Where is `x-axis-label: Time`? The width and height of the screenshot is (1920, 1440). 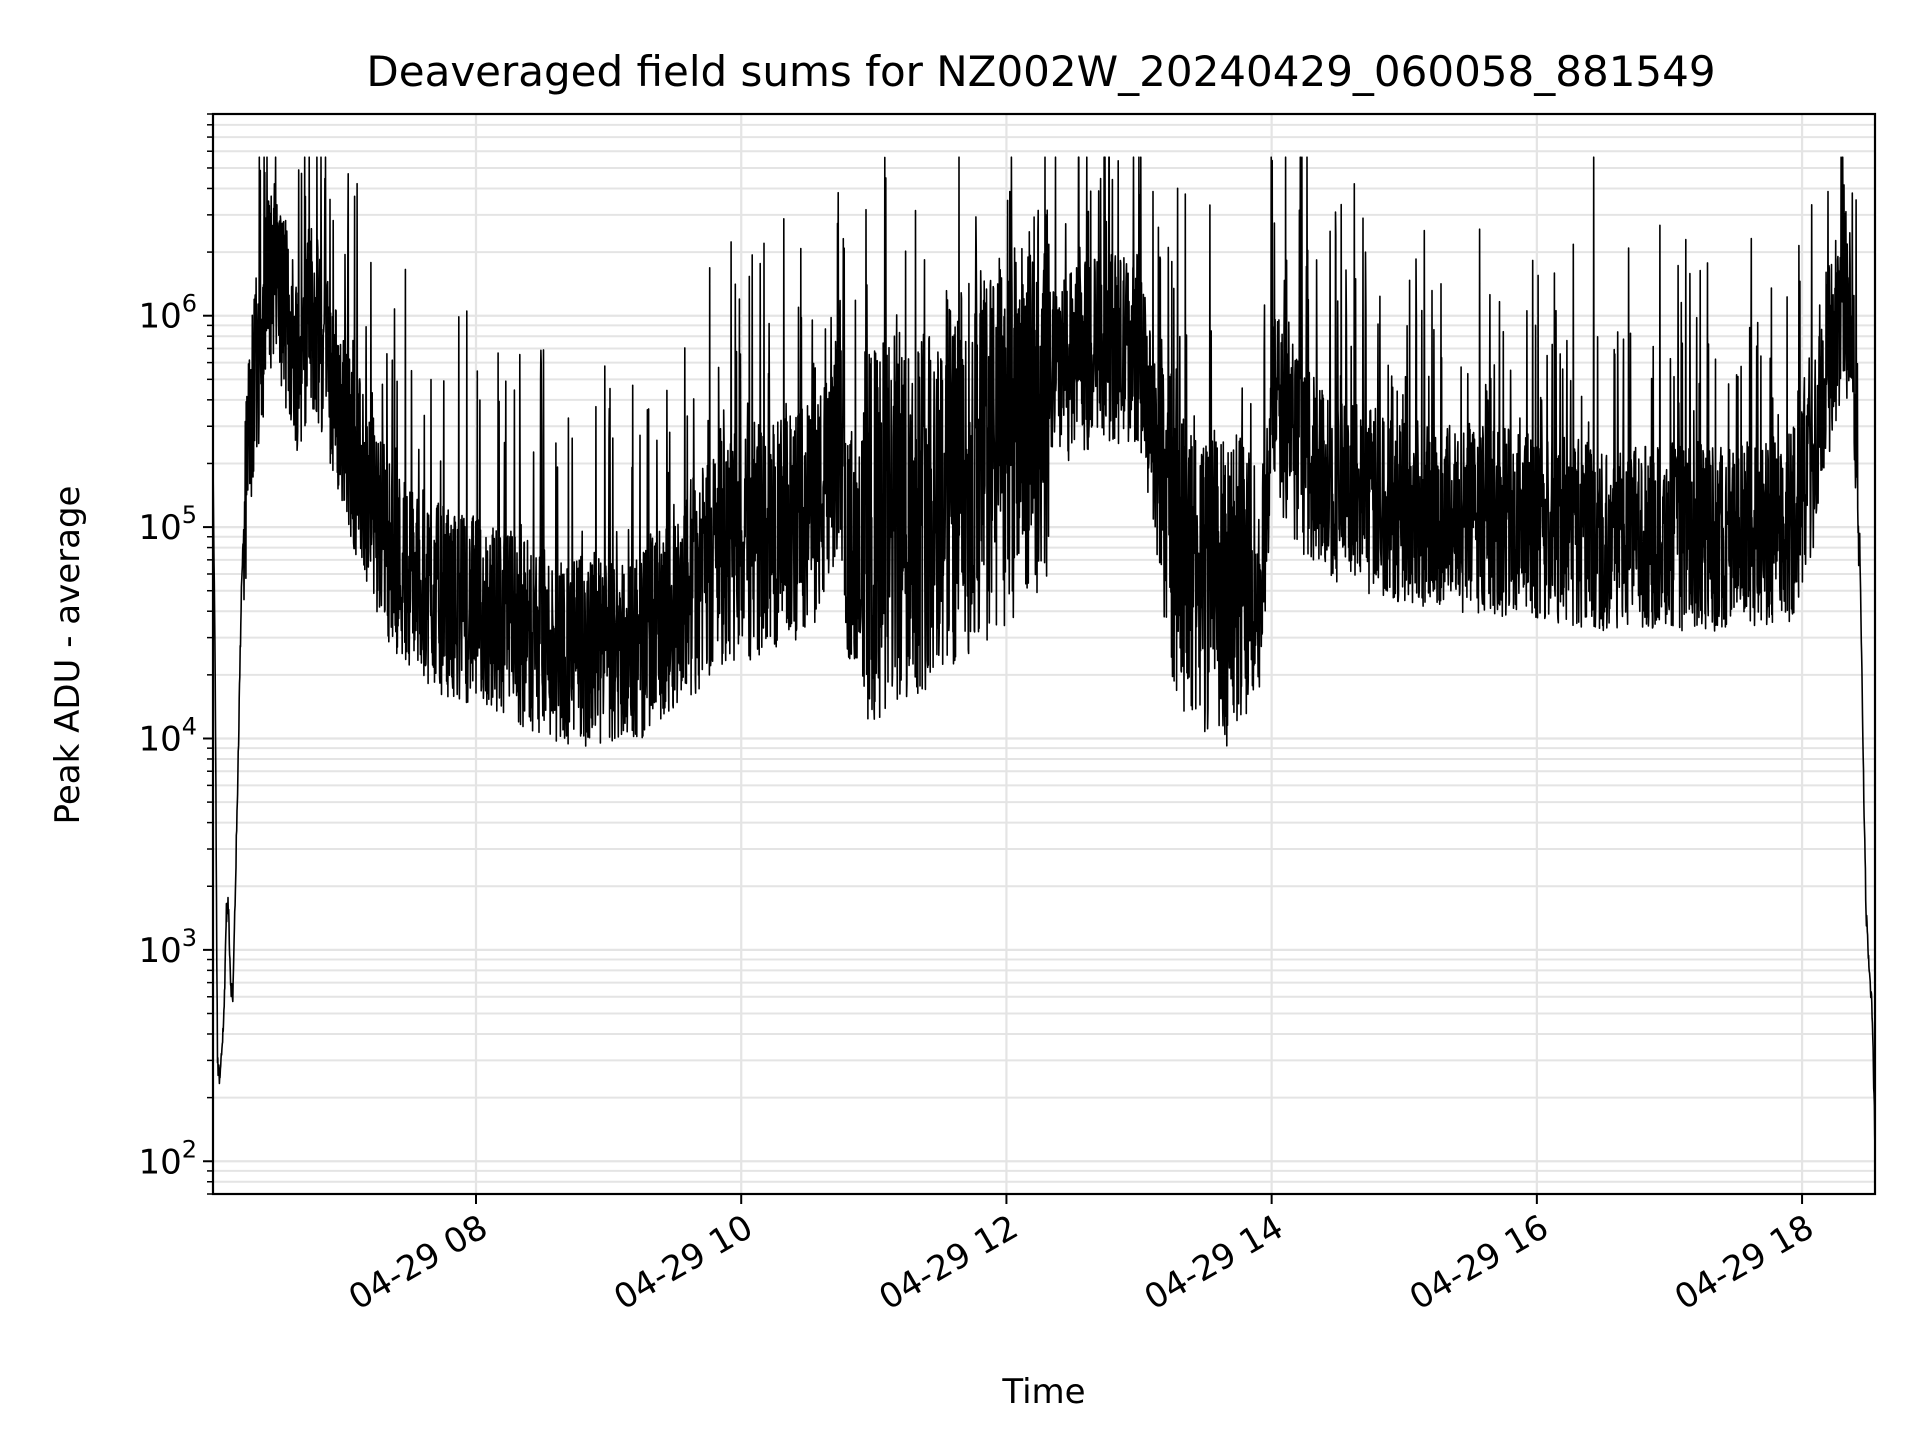 x-axis-label: Time is located at coordinates (1043, 1392).